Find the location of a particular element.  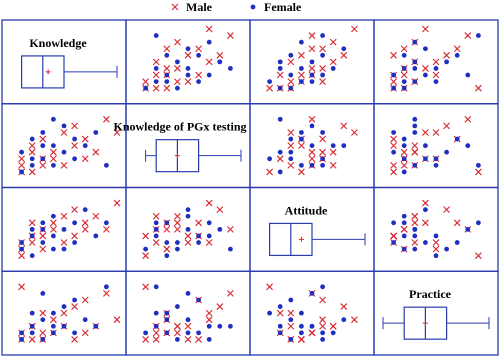

variable-label: Knowledge is located at coordinates (58, 43).